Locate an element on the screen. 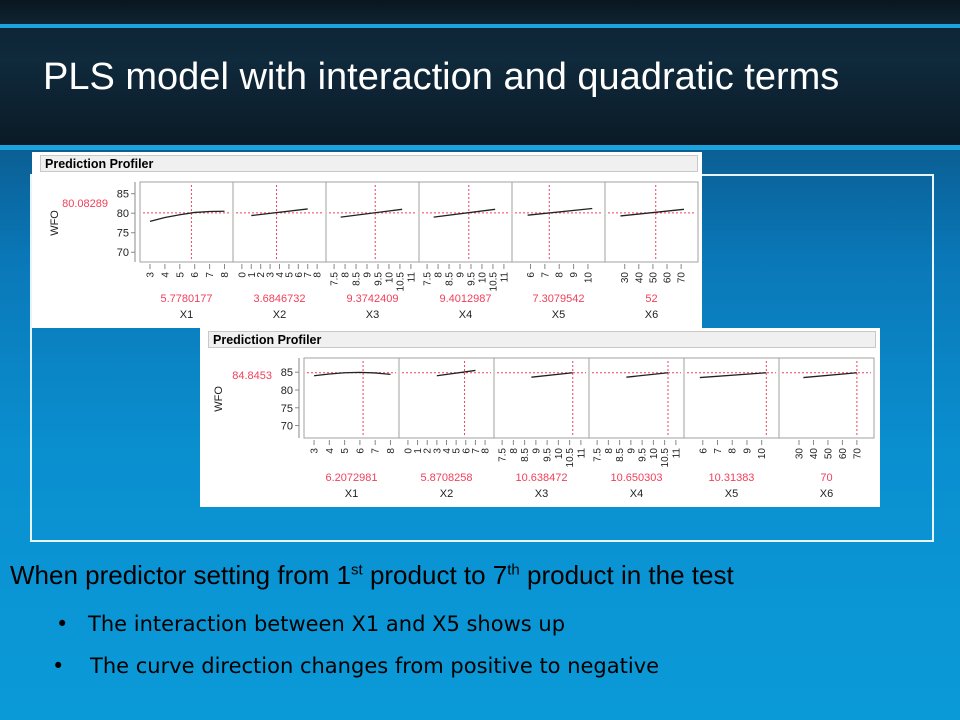  factor-value: 6.2072981 is located at coordinates (352, 478).